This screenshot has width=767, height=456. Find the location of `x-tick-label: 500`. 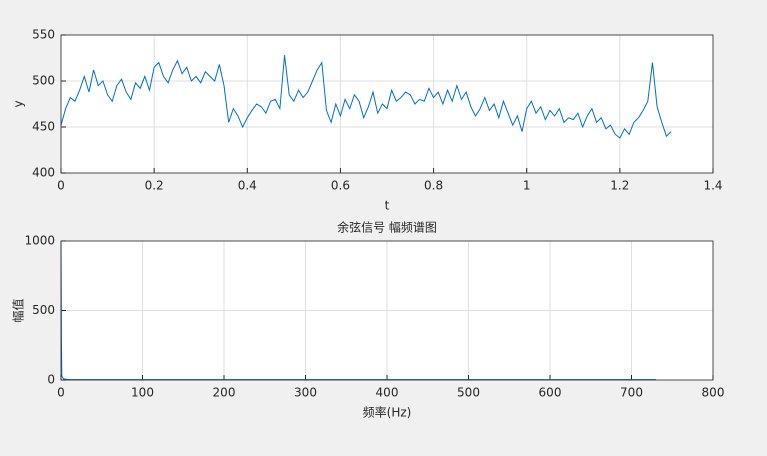

x-tick-label: 500 is located at coordinates (468, 393).